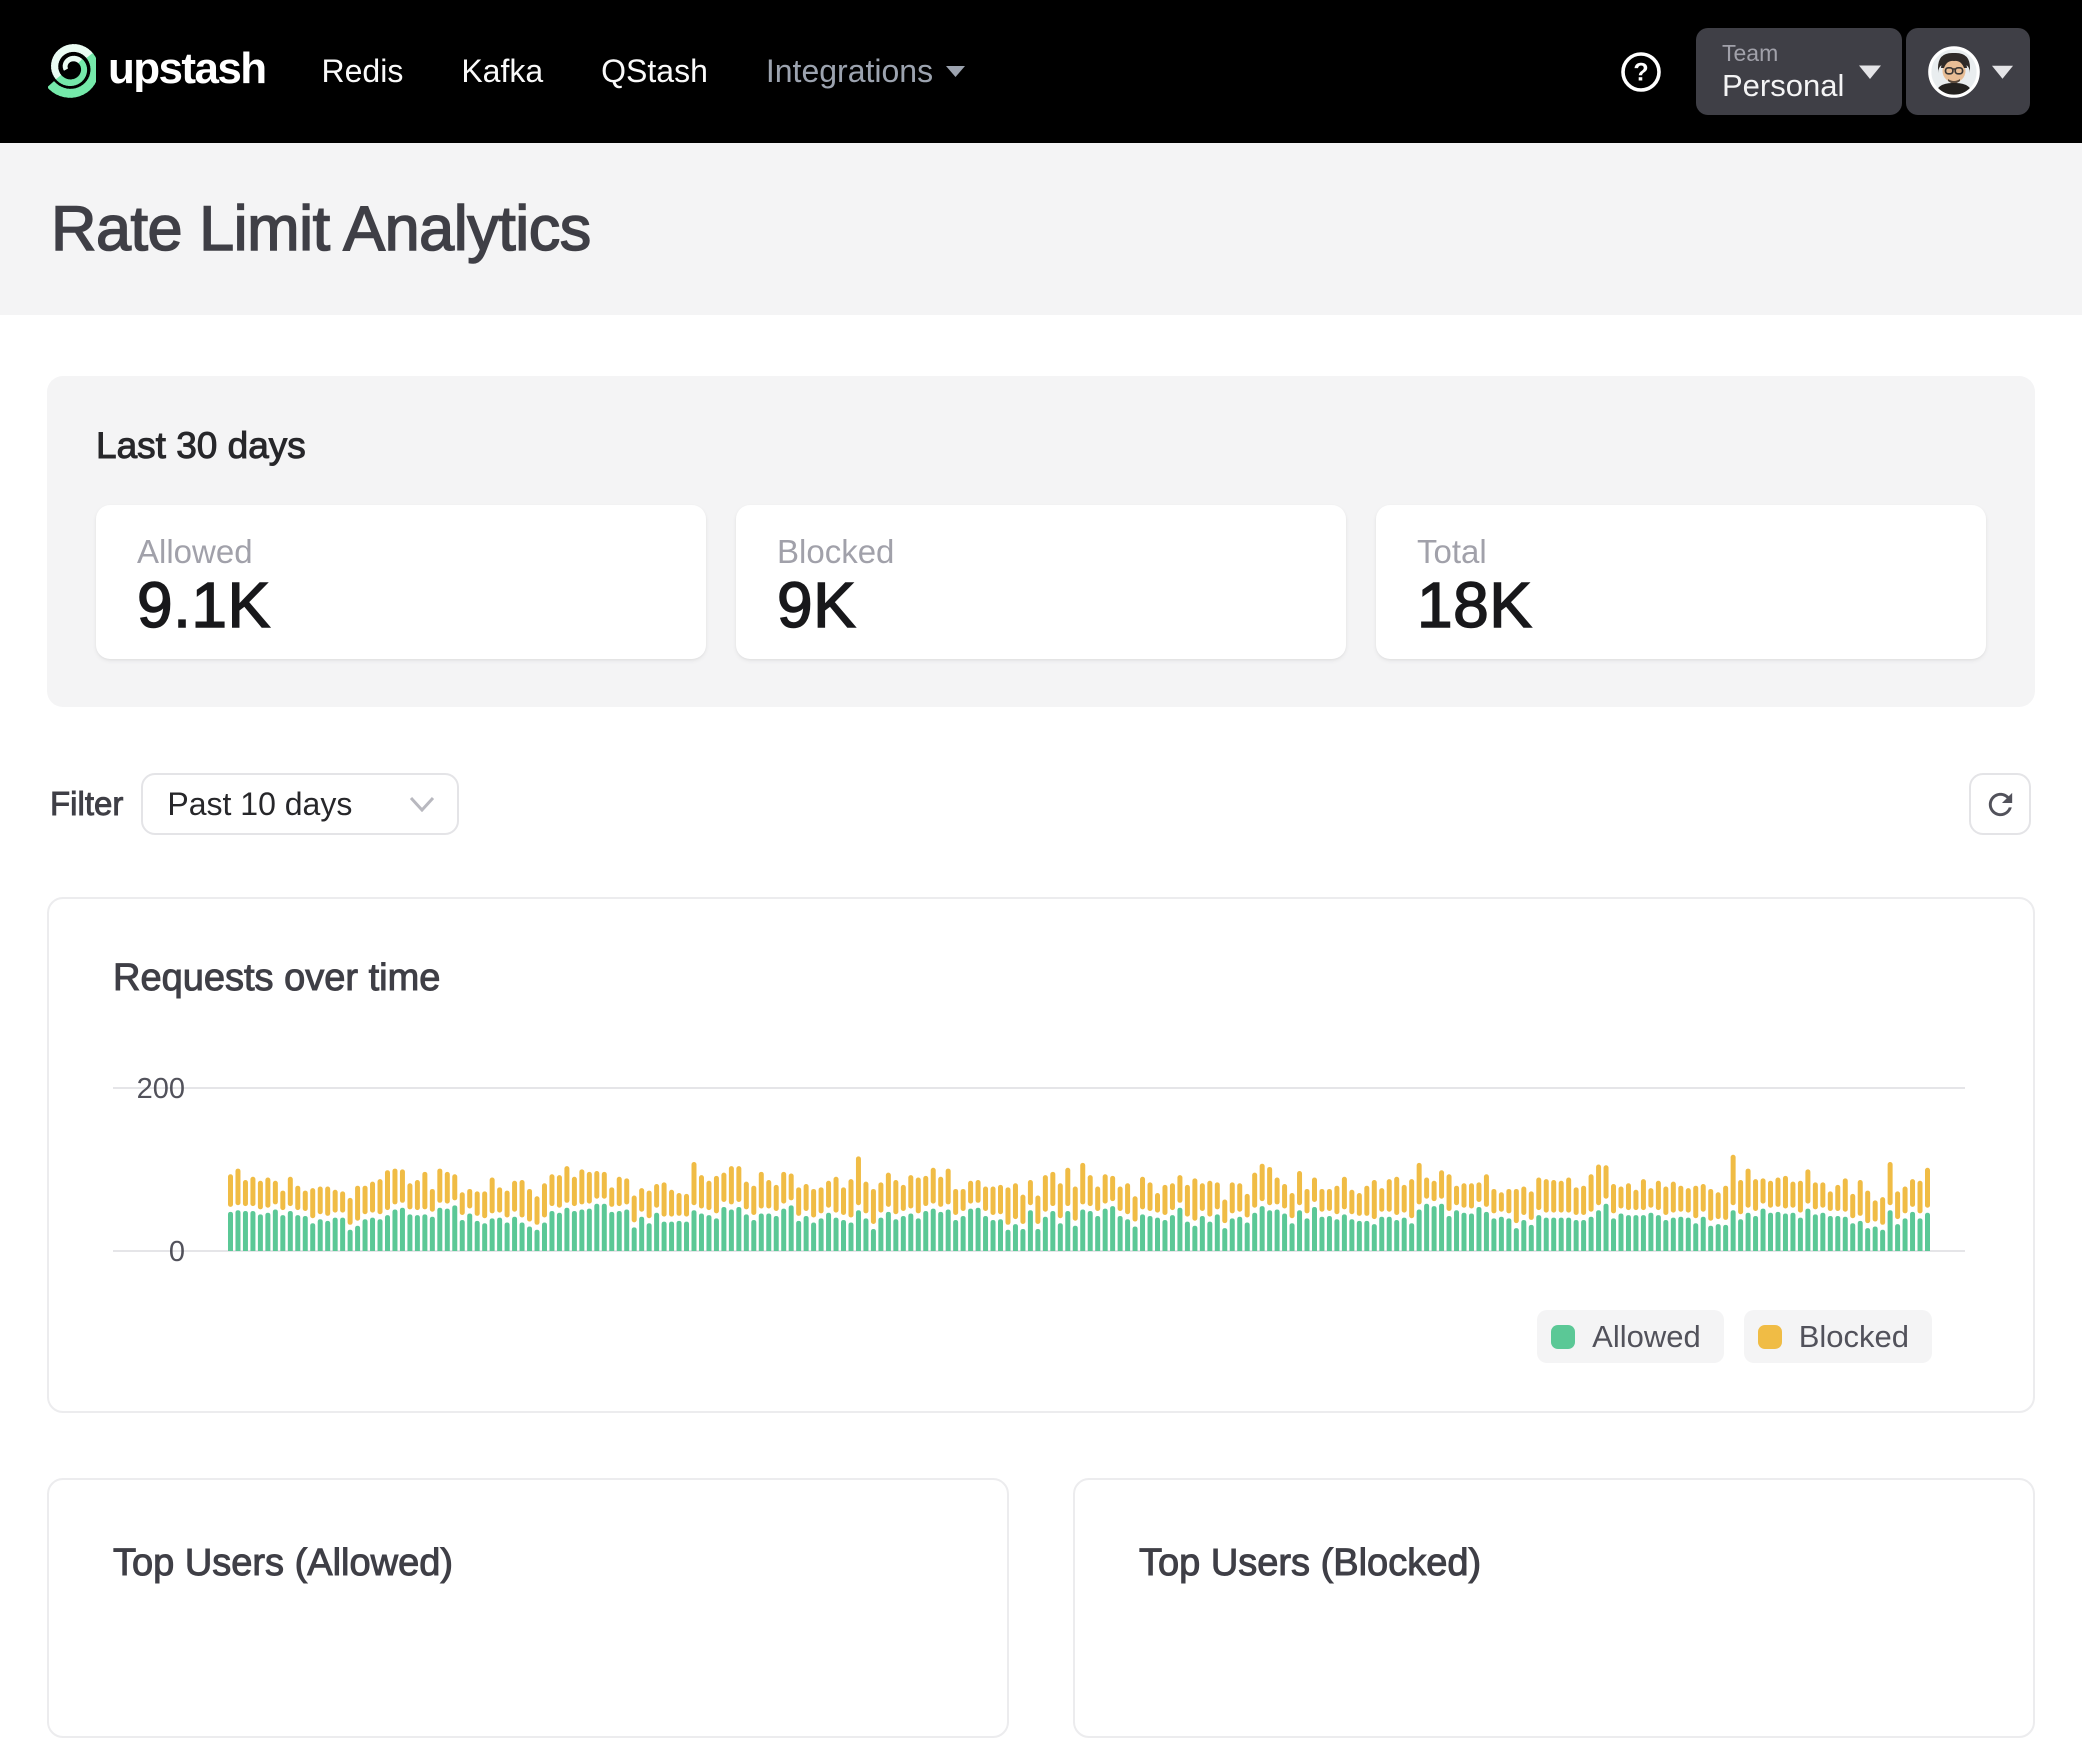 The height and width of the screenshot is (1738, 2082). What do you see at coordinates (1474, 605) in the screenshot?
I see `stat-value: 18K` at bounding box center [1474, 605].